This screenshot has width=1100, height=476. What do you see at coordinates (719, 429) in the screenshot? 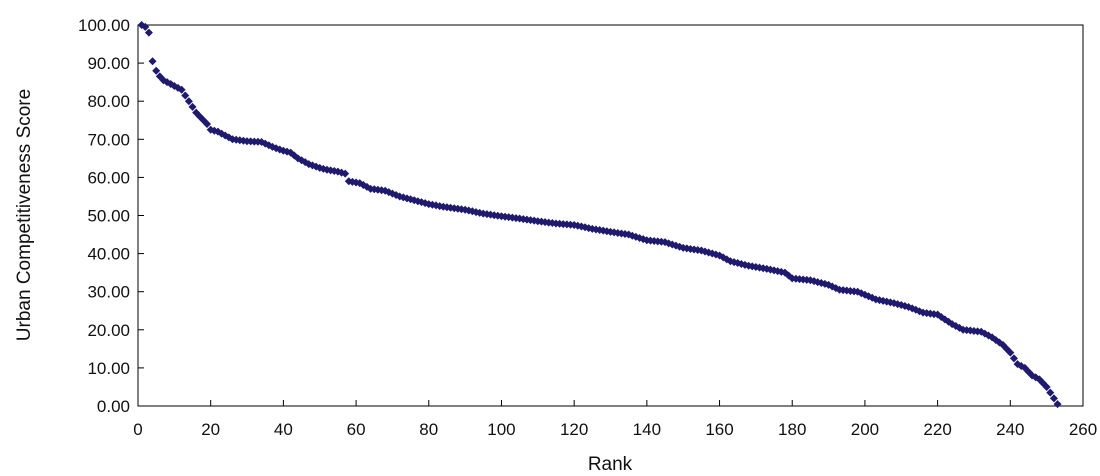
I see `x-tick-label: 160` at bounding box center [719, 429].